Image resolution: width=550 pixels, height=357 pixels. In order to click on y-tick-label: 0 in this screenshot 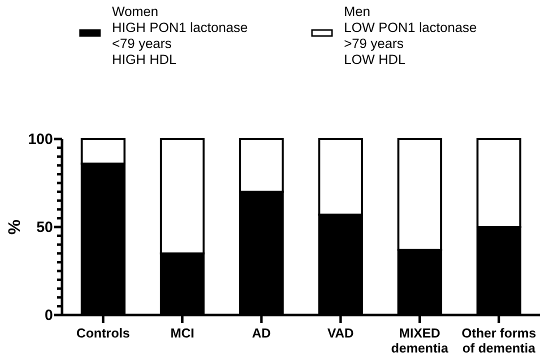, I will do `click(48, 315)`.